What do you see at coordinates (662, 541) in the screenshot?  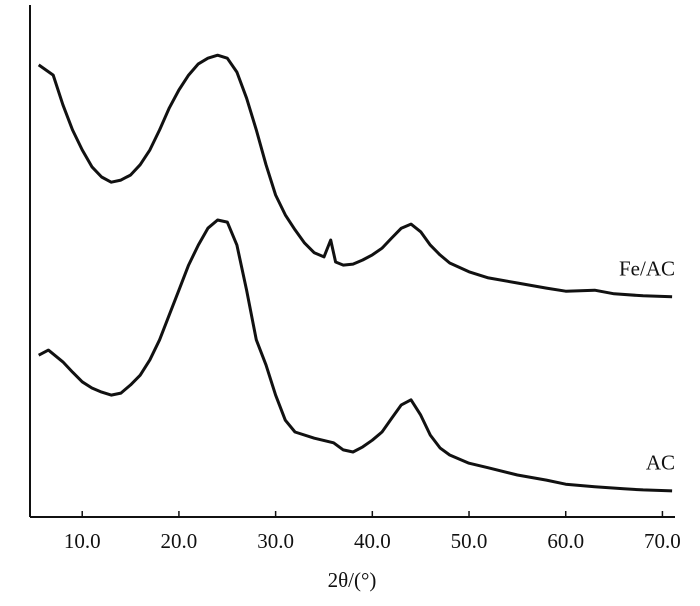 I see `x-tick-label: 70.0` at bounding box center [662, 541].